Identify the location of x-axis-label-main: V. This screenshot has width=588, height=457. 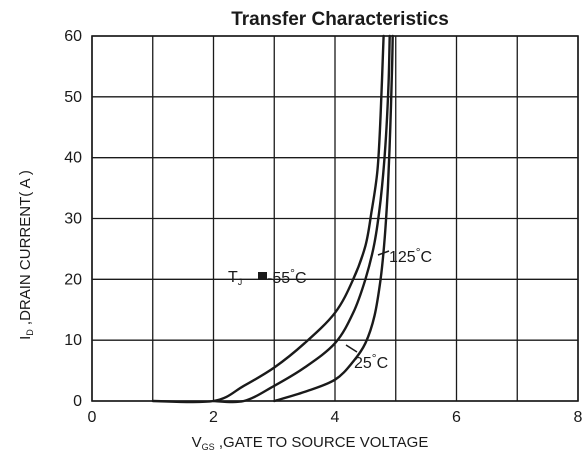
(197, 442).